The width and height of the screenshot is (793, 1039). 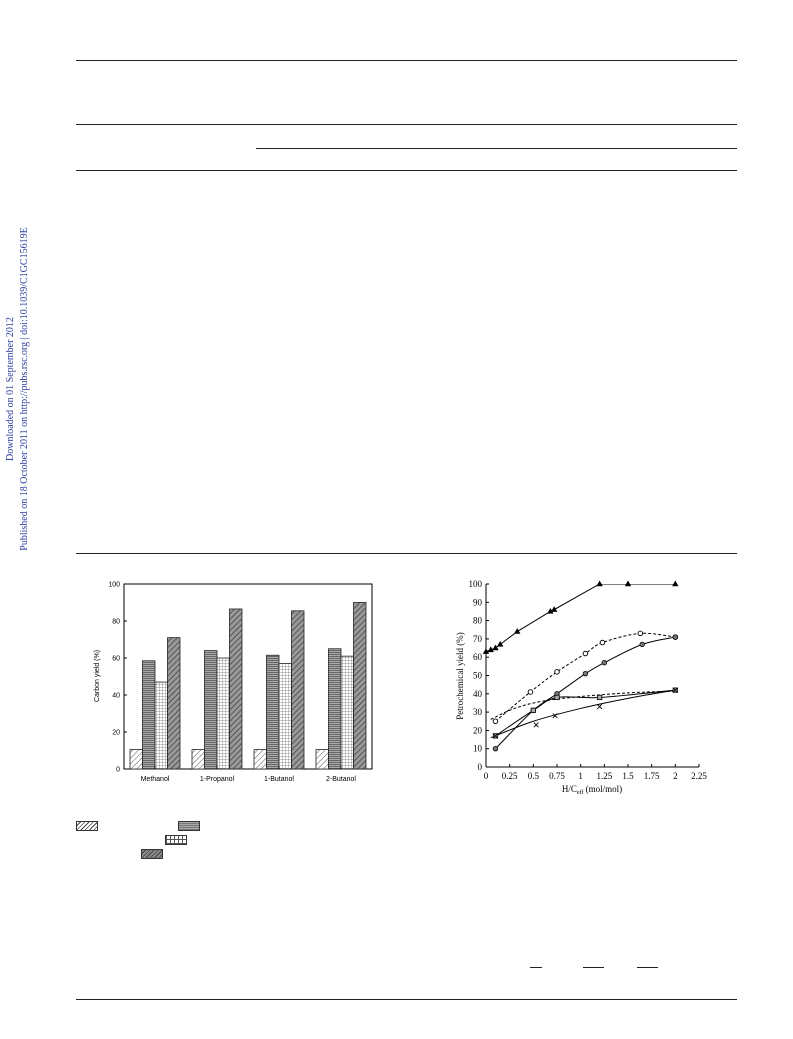 I want to click on fig2-x-axis-label-sub: eff, so click(x=580, y=792).